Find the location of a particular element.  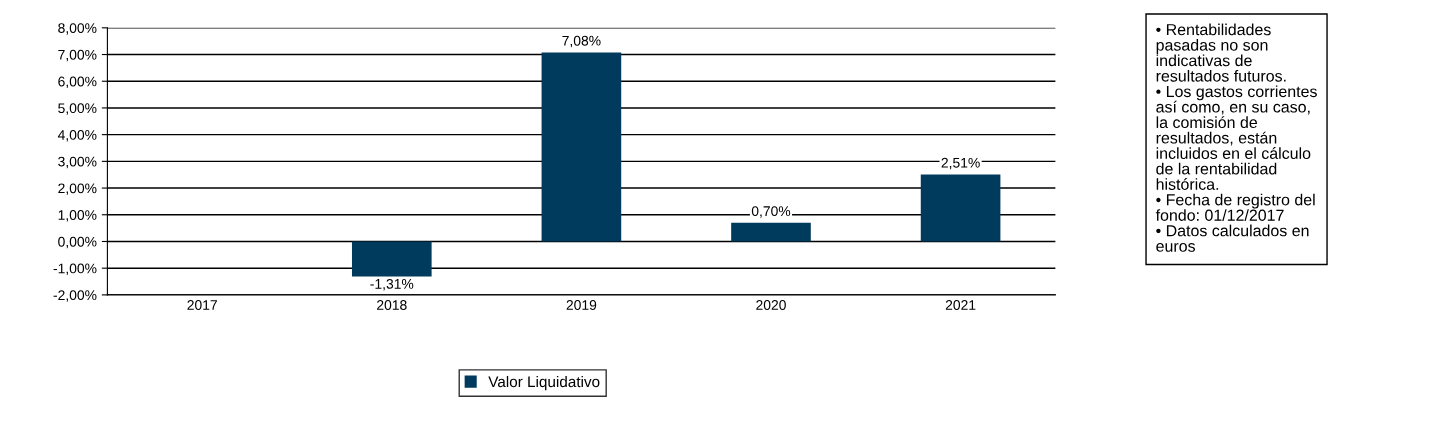

y-tick-label: 5,00% is located at coordinates (77, 109).